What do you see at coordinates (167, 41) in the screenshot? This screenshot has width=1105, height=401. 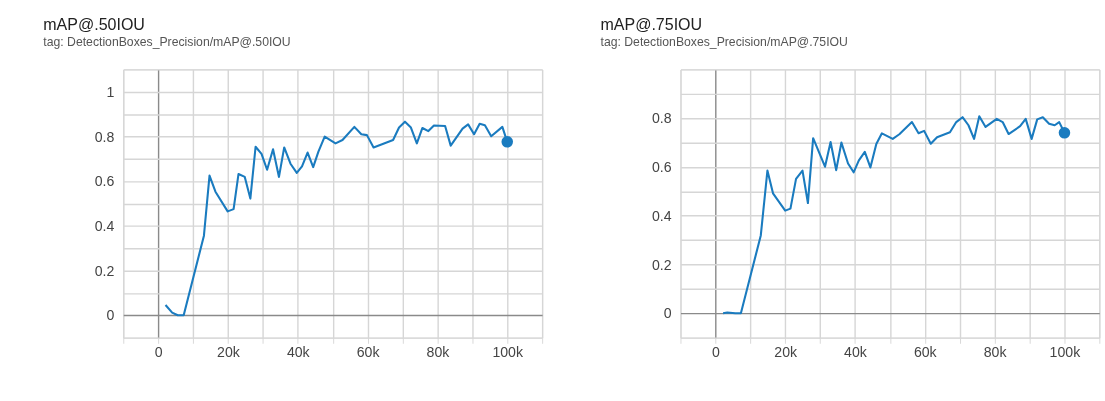 I see `chart-subtitle: tag: DetectionBoxes_Precision/mAP@.50IOU` at bounding box center [167, 41].